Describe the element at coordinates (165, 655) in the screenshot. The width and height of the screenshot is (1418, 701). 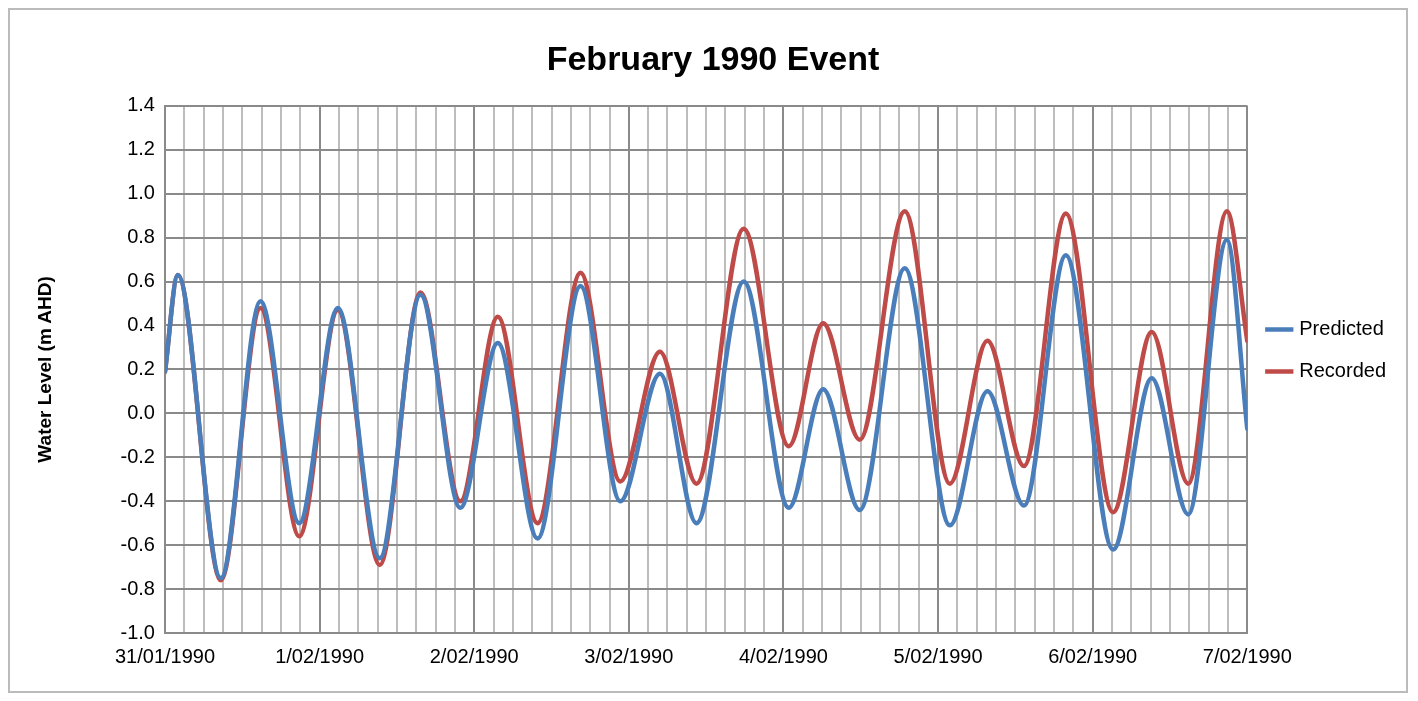
I see `x-tick-label: 31/01/1990` at that location.